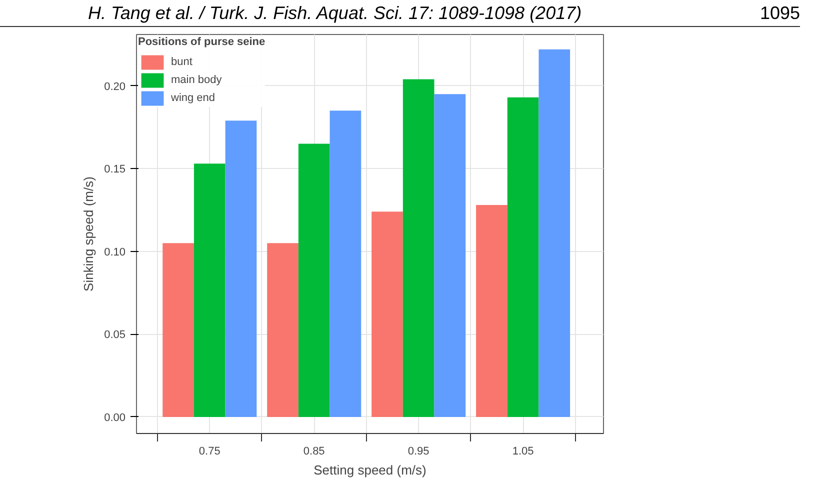  Describe the element at coordinates (419, 452) in the screenshot. I see `x-tick-label: 0.95` at that location.